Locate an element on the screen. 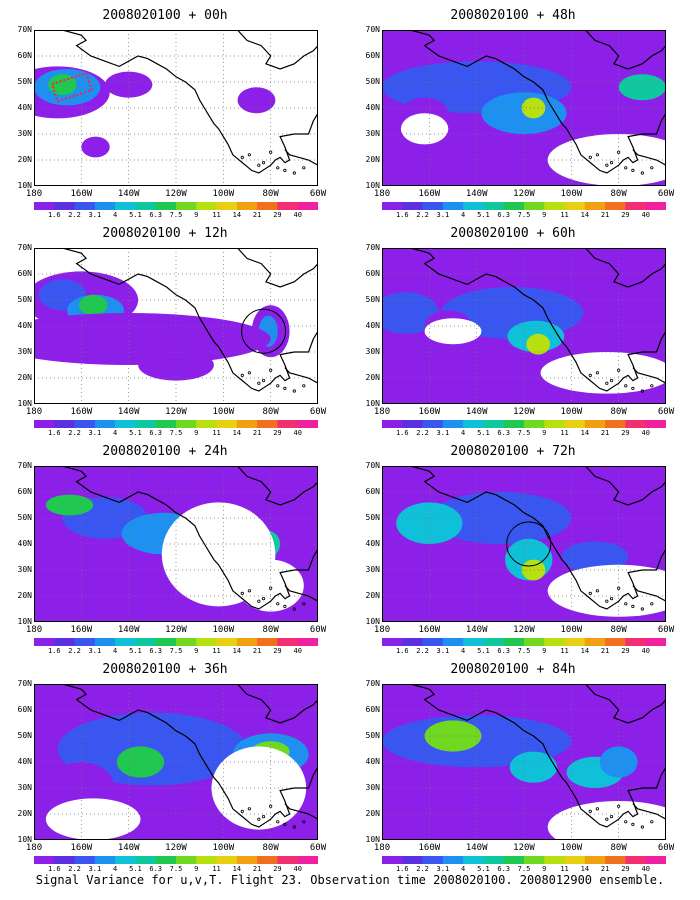  low-variance-area is located at coordinates (453, 331).